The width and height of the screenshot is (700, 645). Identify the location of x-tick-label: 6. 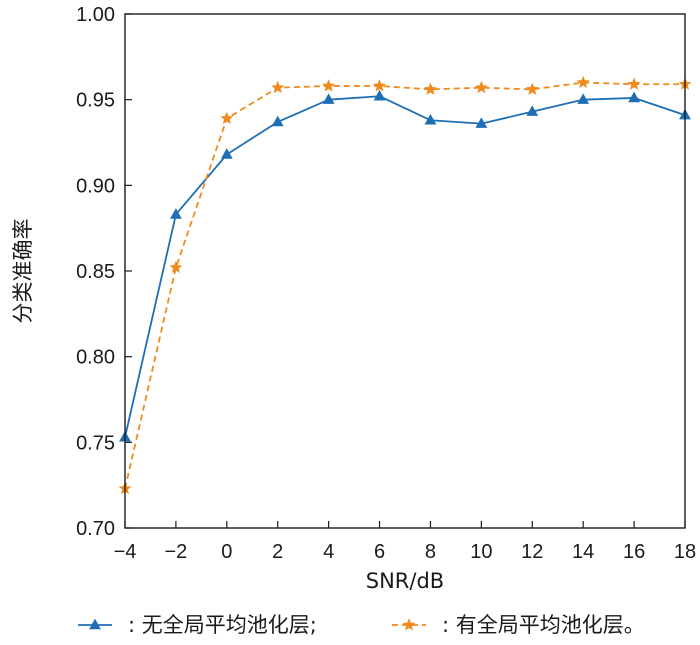
(379, 552).